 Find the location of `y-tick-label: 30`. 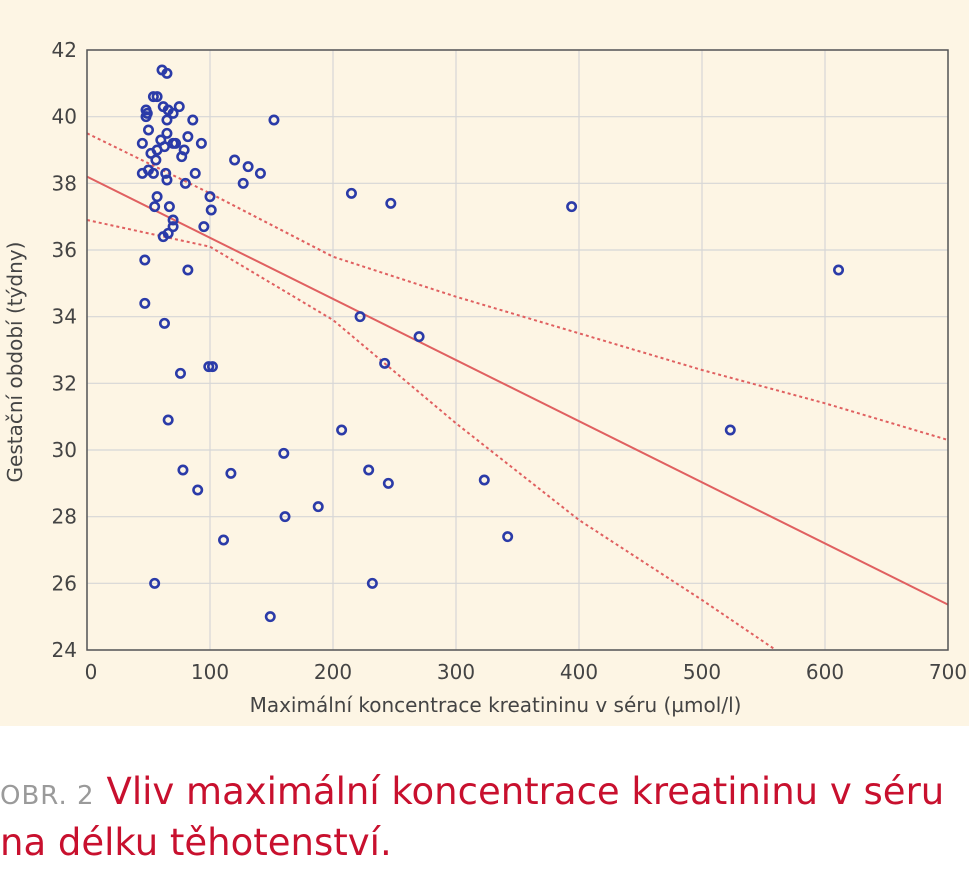

y-tick-label: 30 is located at coordinates (64, 450).